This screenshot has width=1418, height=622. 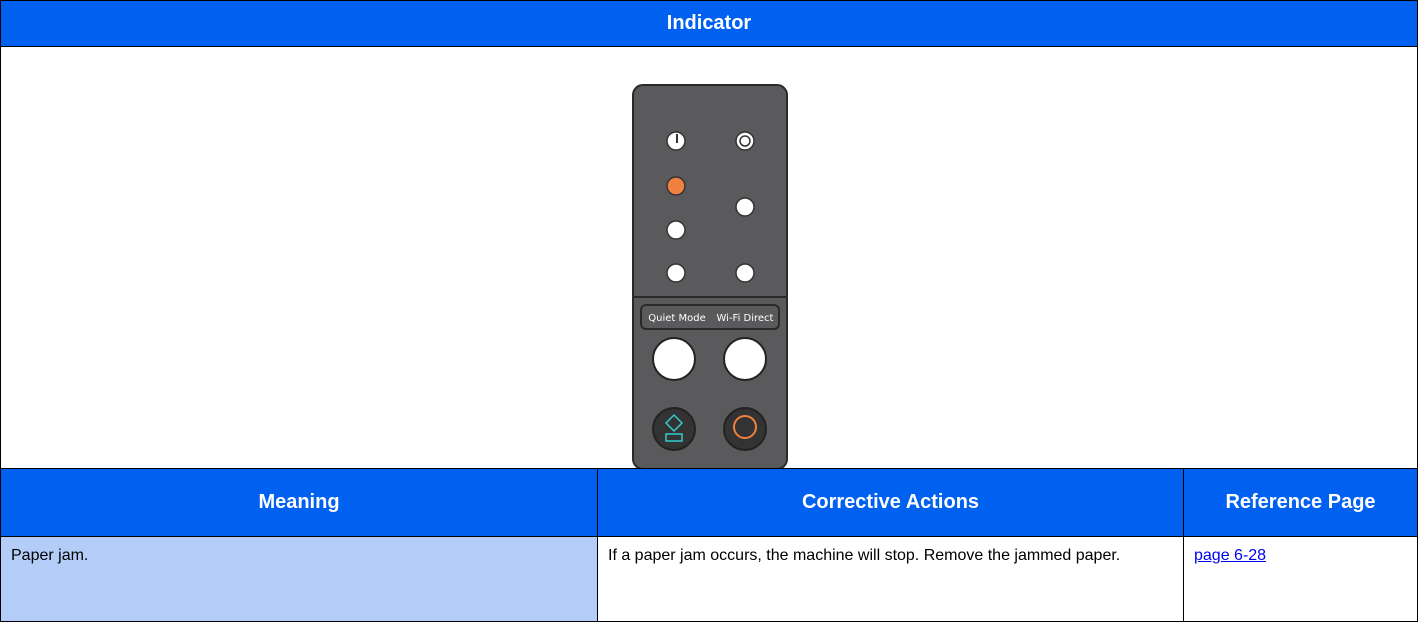 I want to click on column-header: Corrective Actions, so click(x=890, y=502).